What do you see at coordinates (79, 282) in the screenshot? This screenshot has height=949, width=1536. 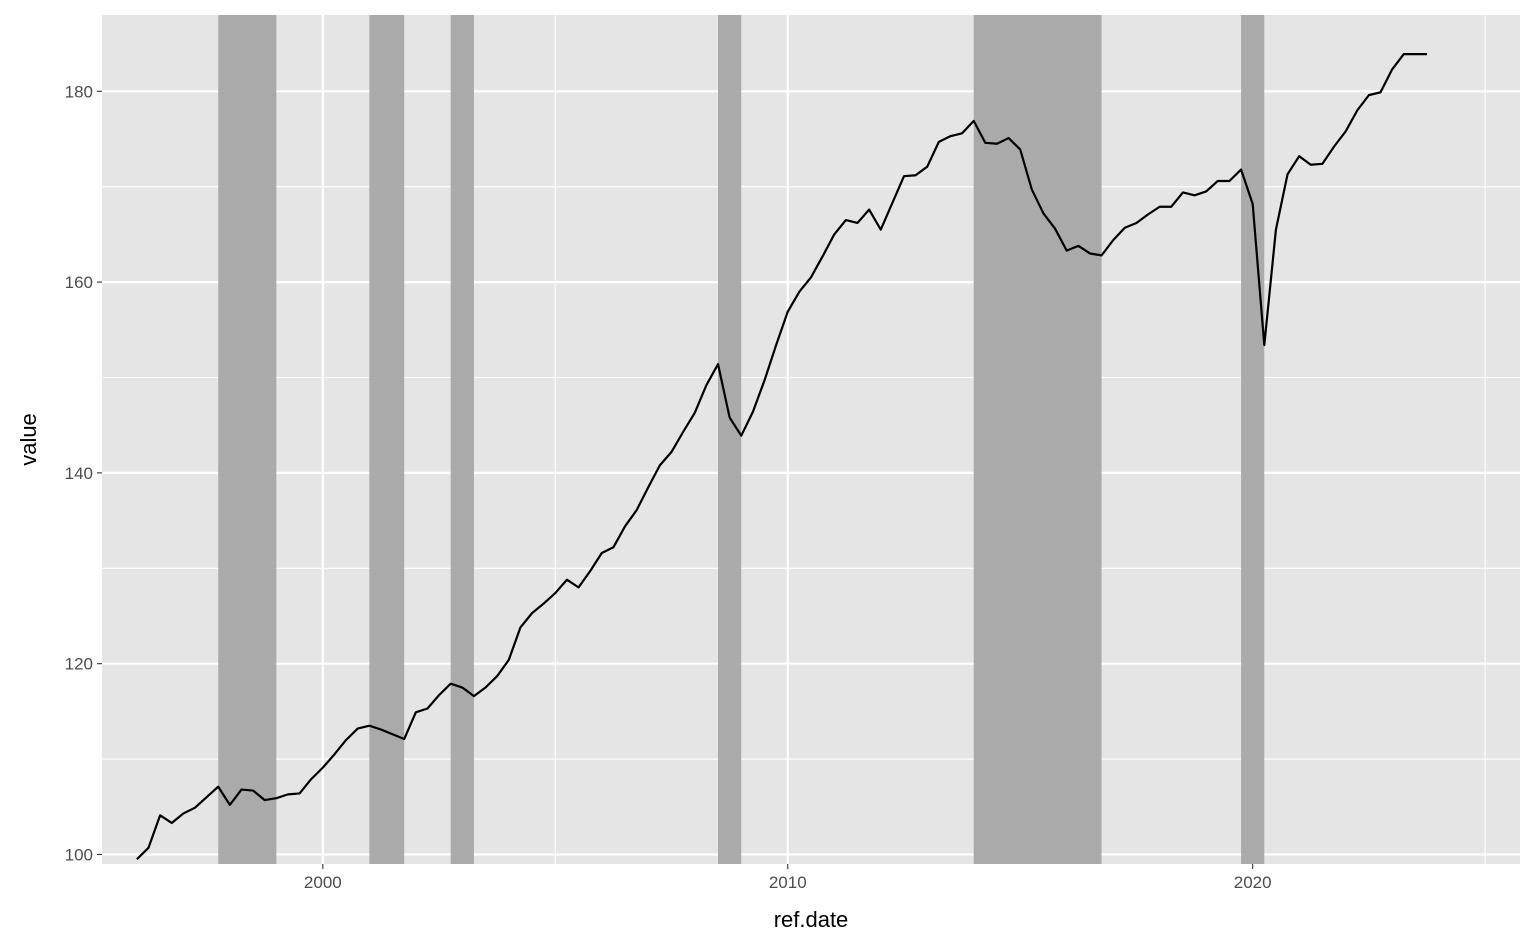 I see `y-tick-label: 160` at bounding box center [79, 282].